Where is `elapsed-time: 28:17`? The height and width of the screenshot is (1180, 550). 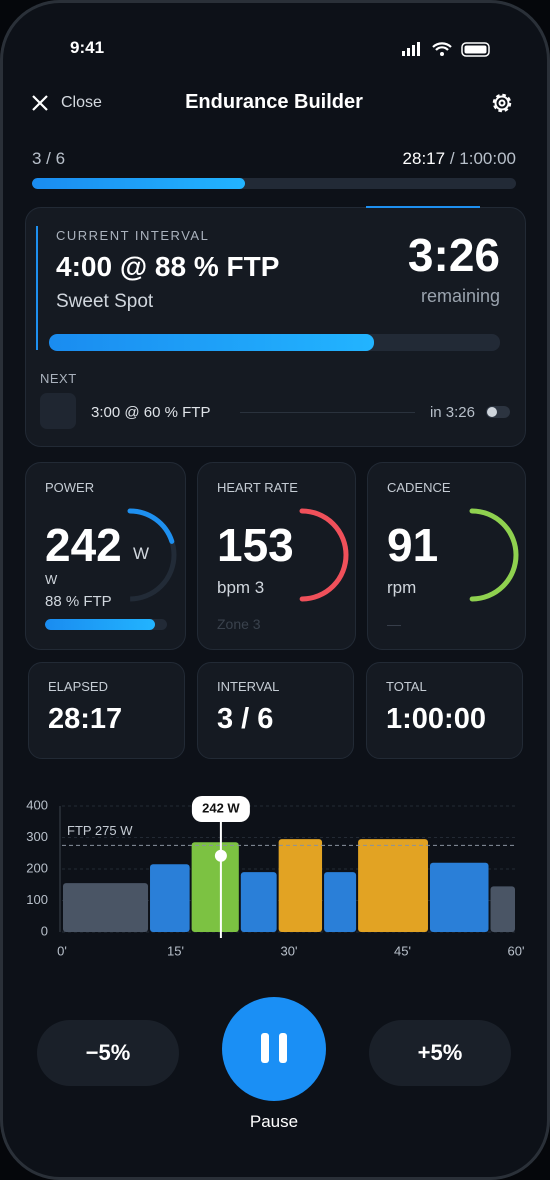
elapsed-time: 28:17 is located at coordinates (424, 158).